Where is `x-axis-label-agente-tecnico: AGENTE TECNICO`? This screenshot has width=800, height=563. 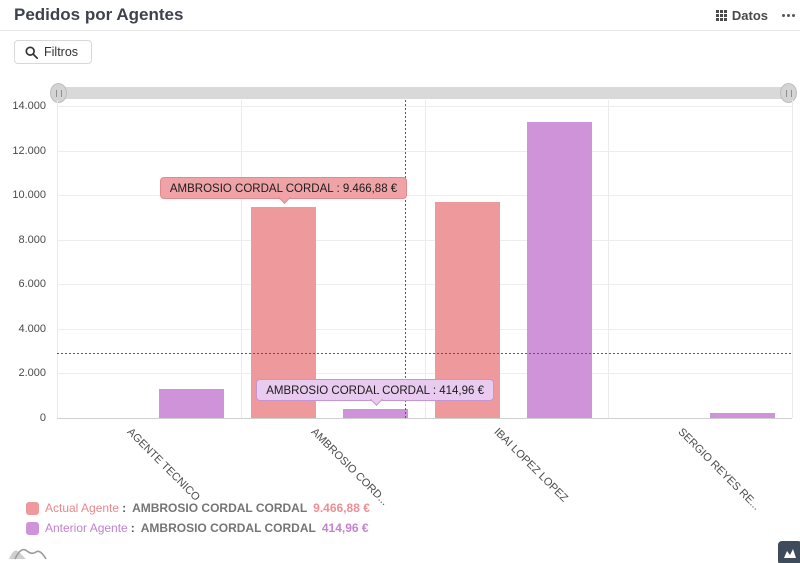
x-axis-label-agente-tecnico: AGENTE TECNICO is located at coordinates (163, 465).